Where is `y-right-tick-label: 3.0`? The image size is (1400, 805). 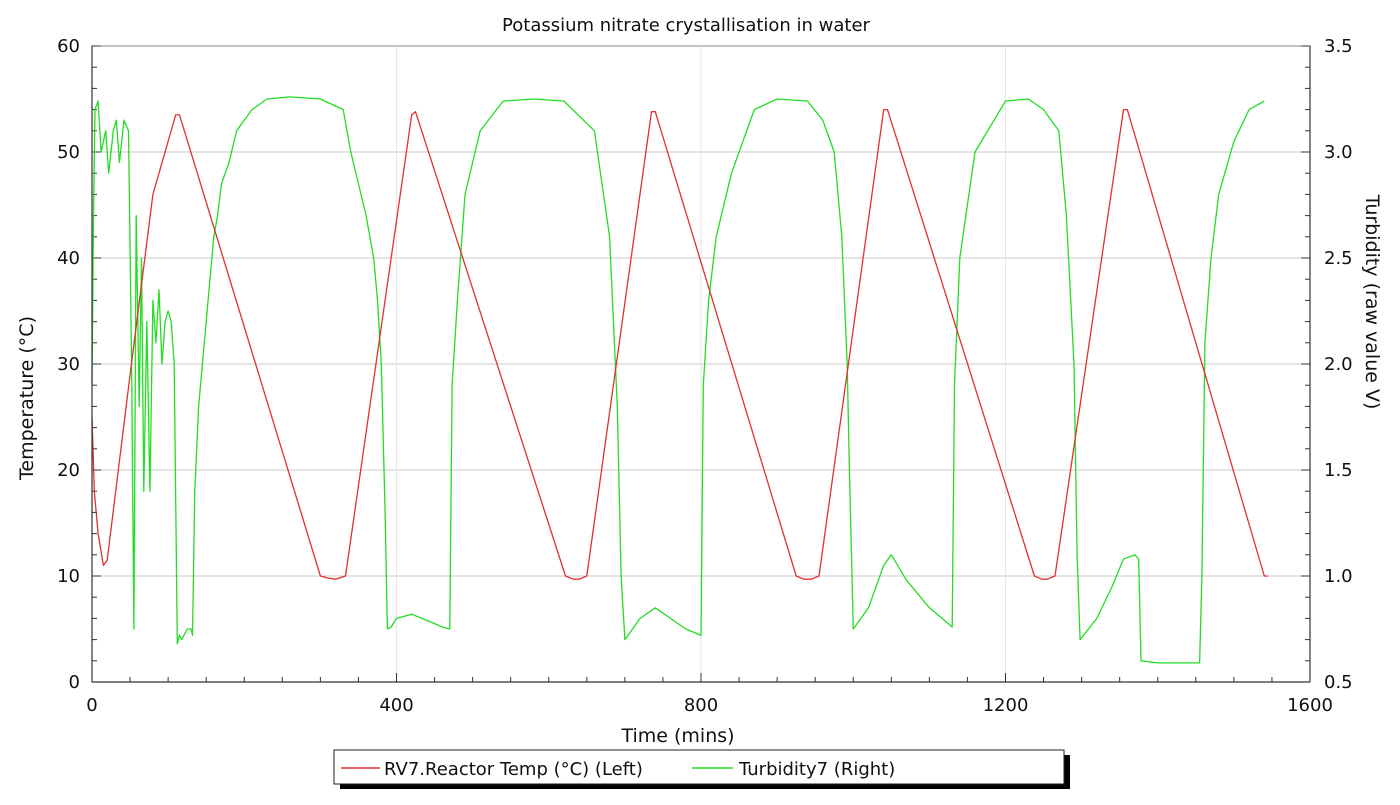
y-right-tick-label: 3.0 is located at coordinates (1338, 152).